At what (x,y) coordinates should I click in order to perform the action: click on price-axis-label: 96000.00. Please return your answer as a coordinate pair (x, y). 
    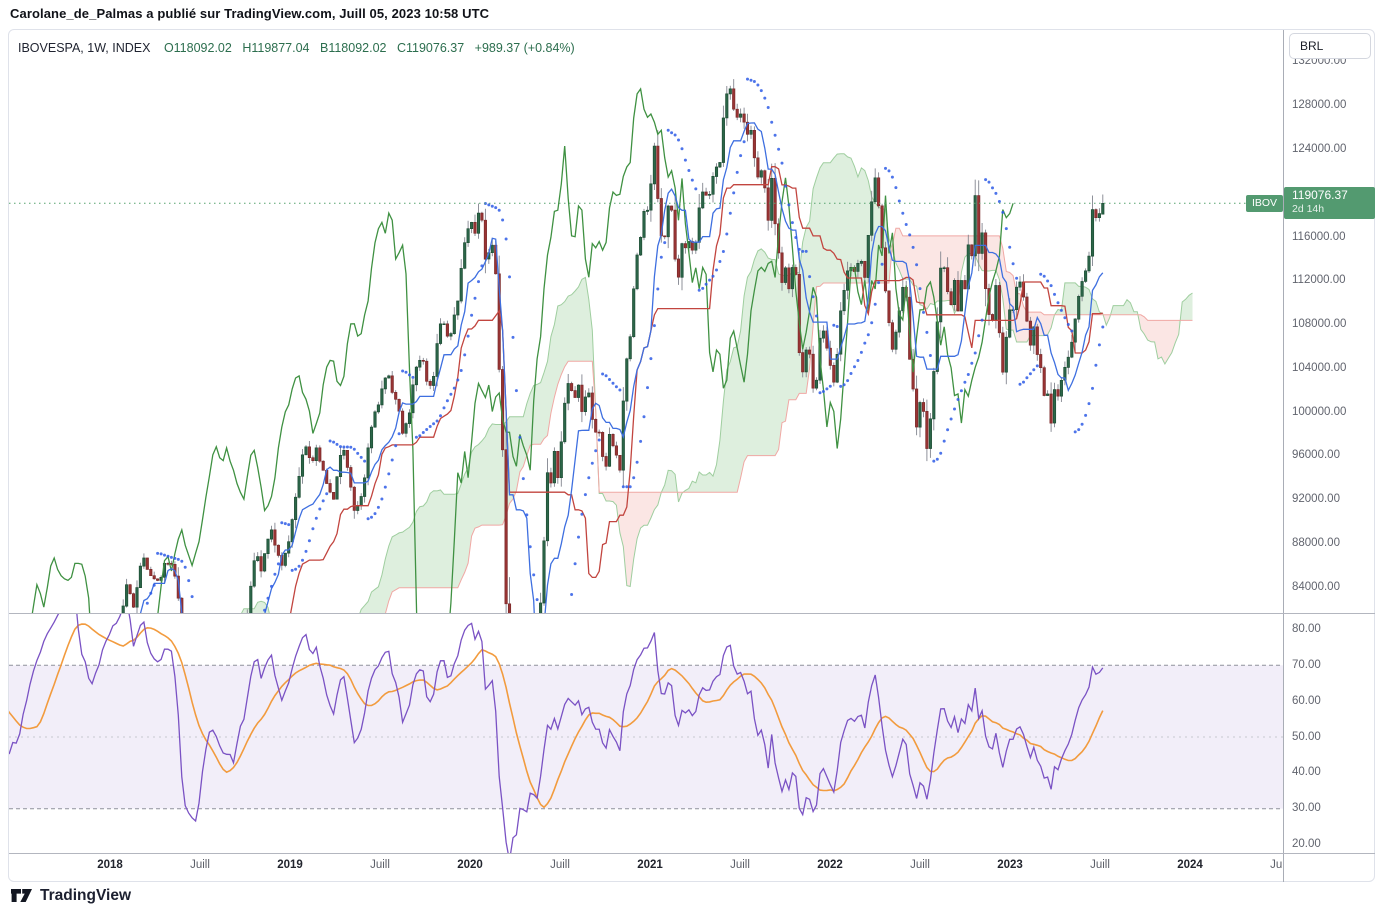
    Looking at the image, I should click on (1316, 455).